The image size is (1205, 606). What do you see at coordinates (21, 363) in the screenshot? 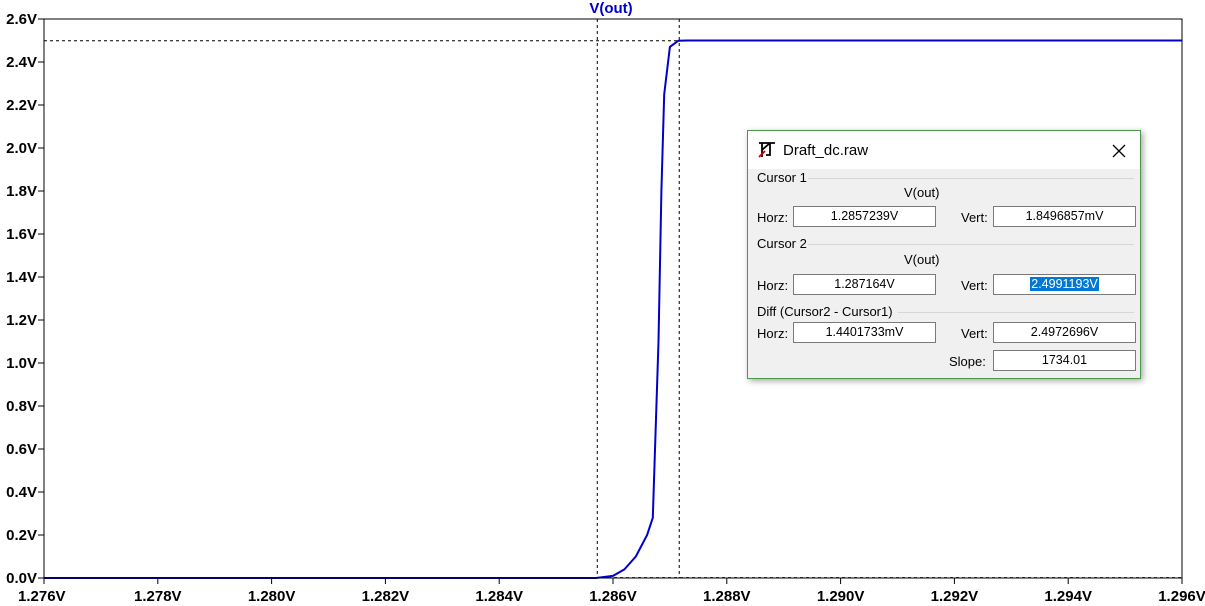
I see `y-tick-label: 1.0V` at bounding box center [21, 363].